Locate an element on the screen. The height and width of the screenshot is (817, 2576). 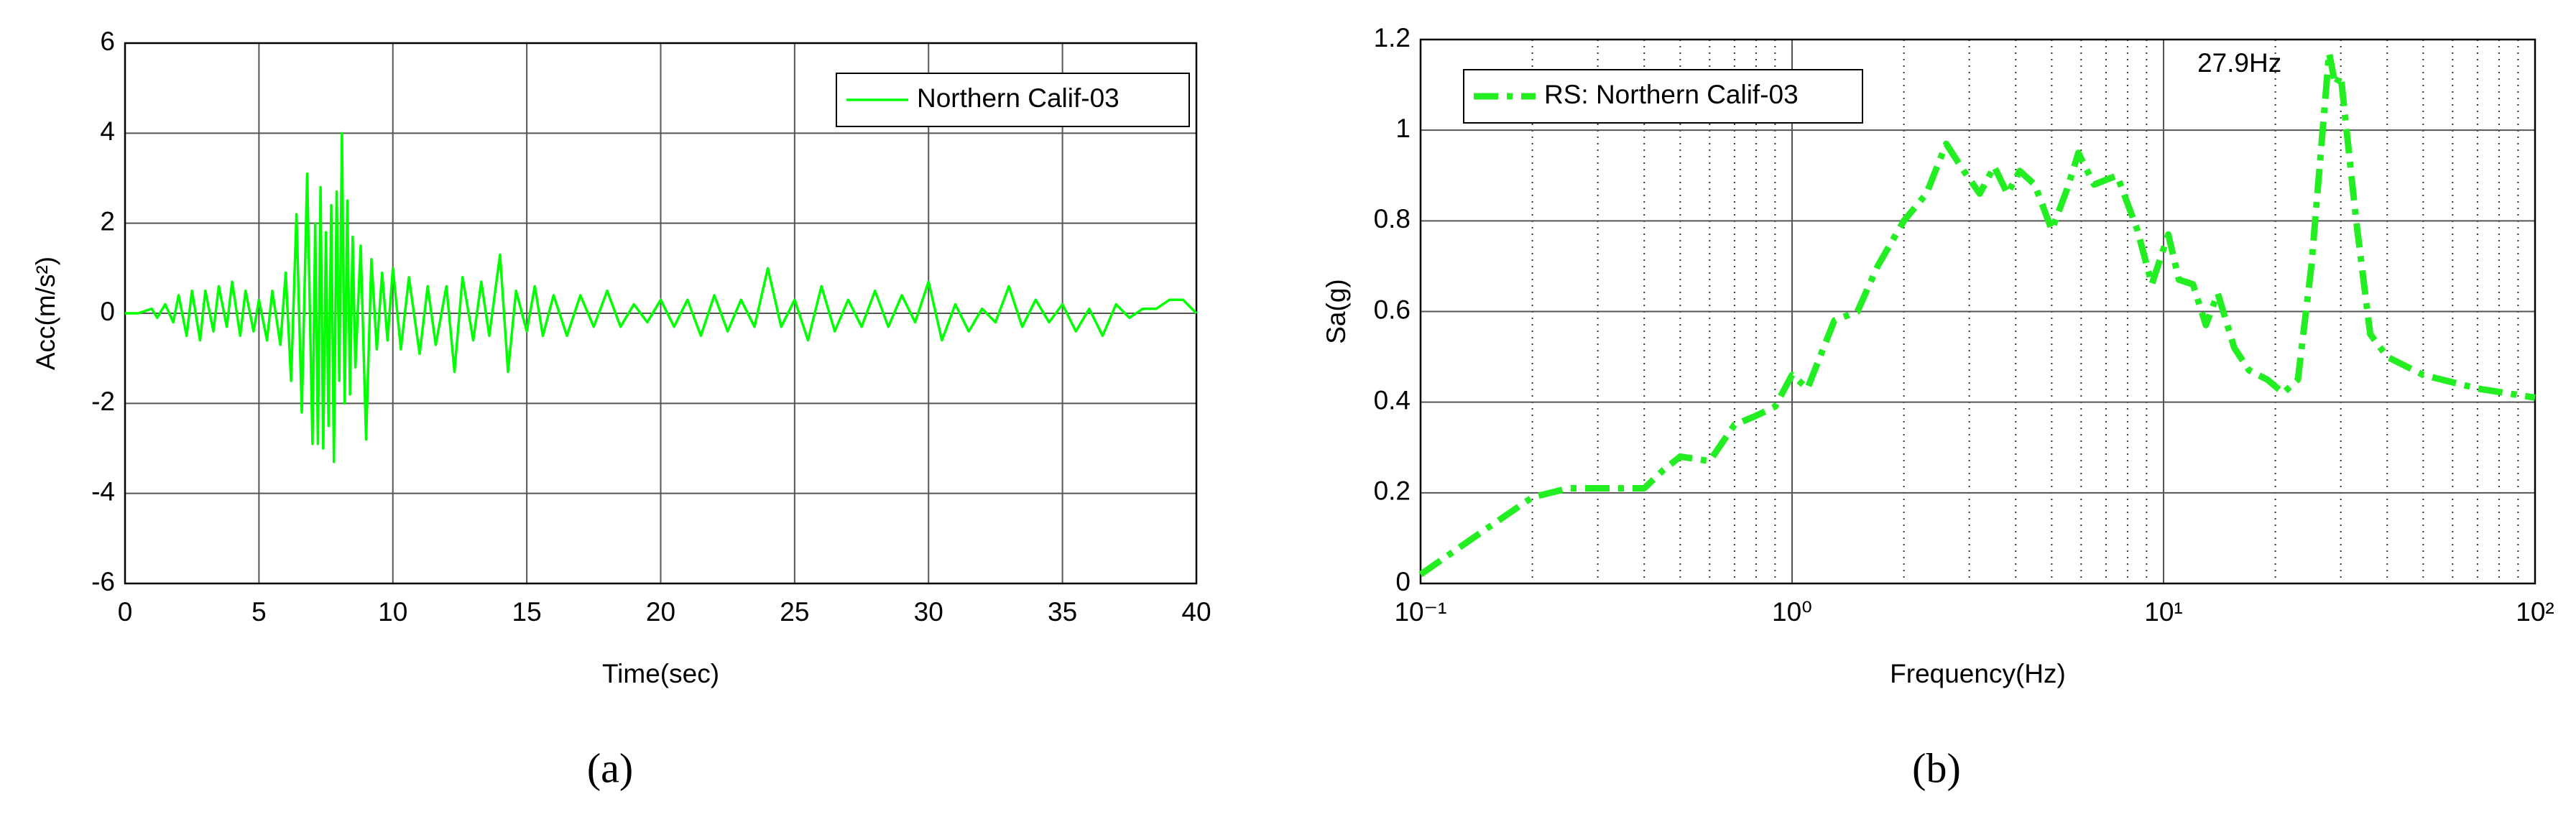
x-tick-label: 20 is located at coordinates (660, 612).